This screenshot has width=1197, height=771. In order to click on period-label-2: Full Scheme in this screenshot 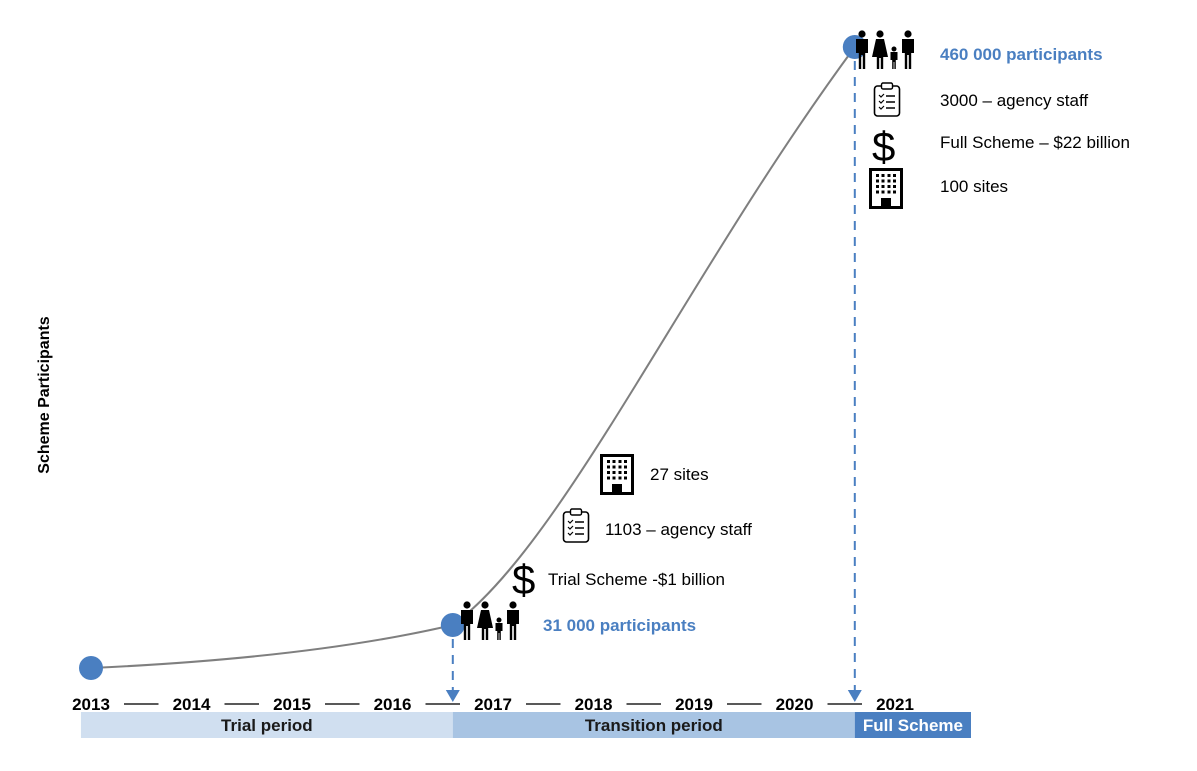, I will do `click(913, 725)`.